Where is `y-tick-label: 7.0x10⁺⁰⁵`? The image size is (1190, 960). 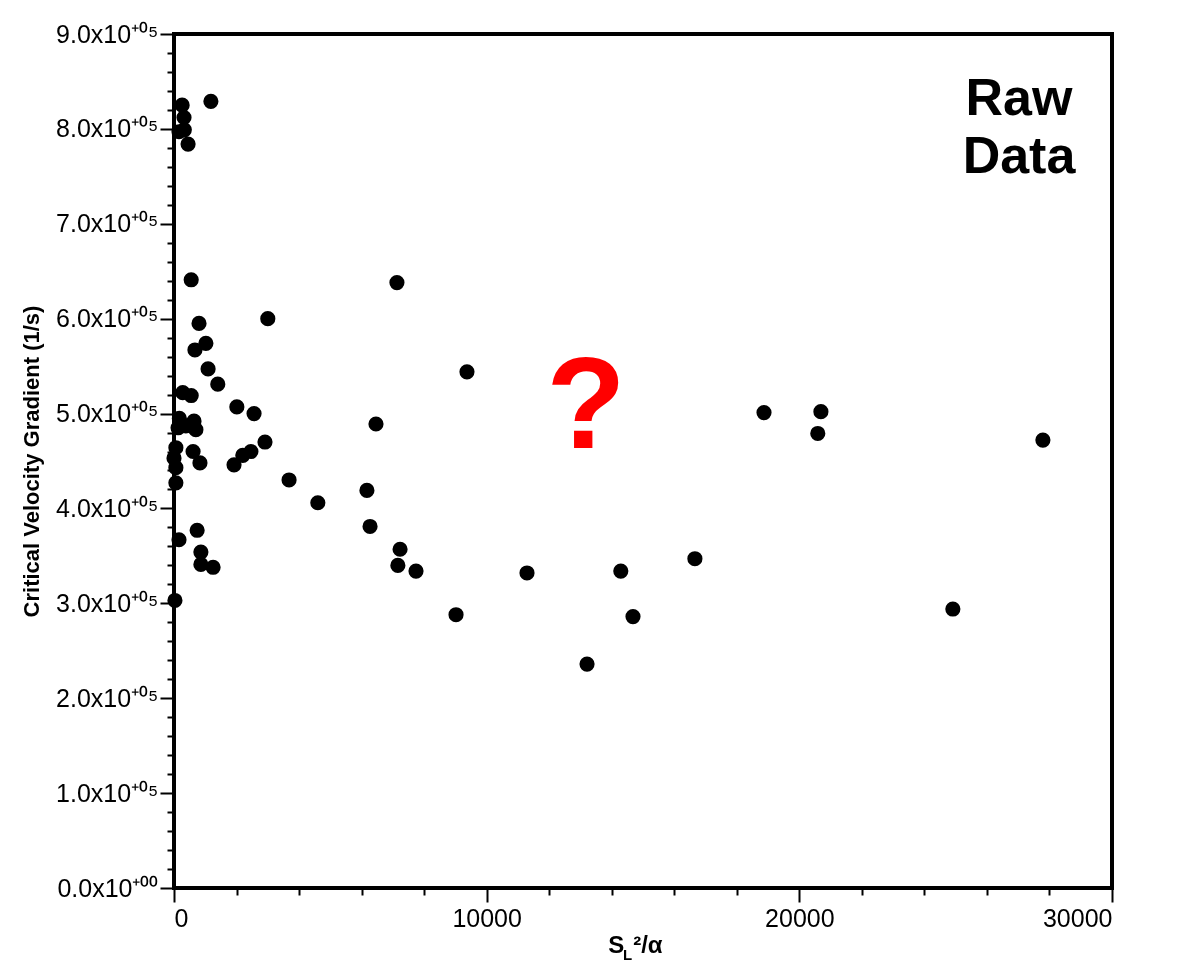 y-tick-label: 7.0x10⁺⁰⁵ is located at coordinates (107, 223).